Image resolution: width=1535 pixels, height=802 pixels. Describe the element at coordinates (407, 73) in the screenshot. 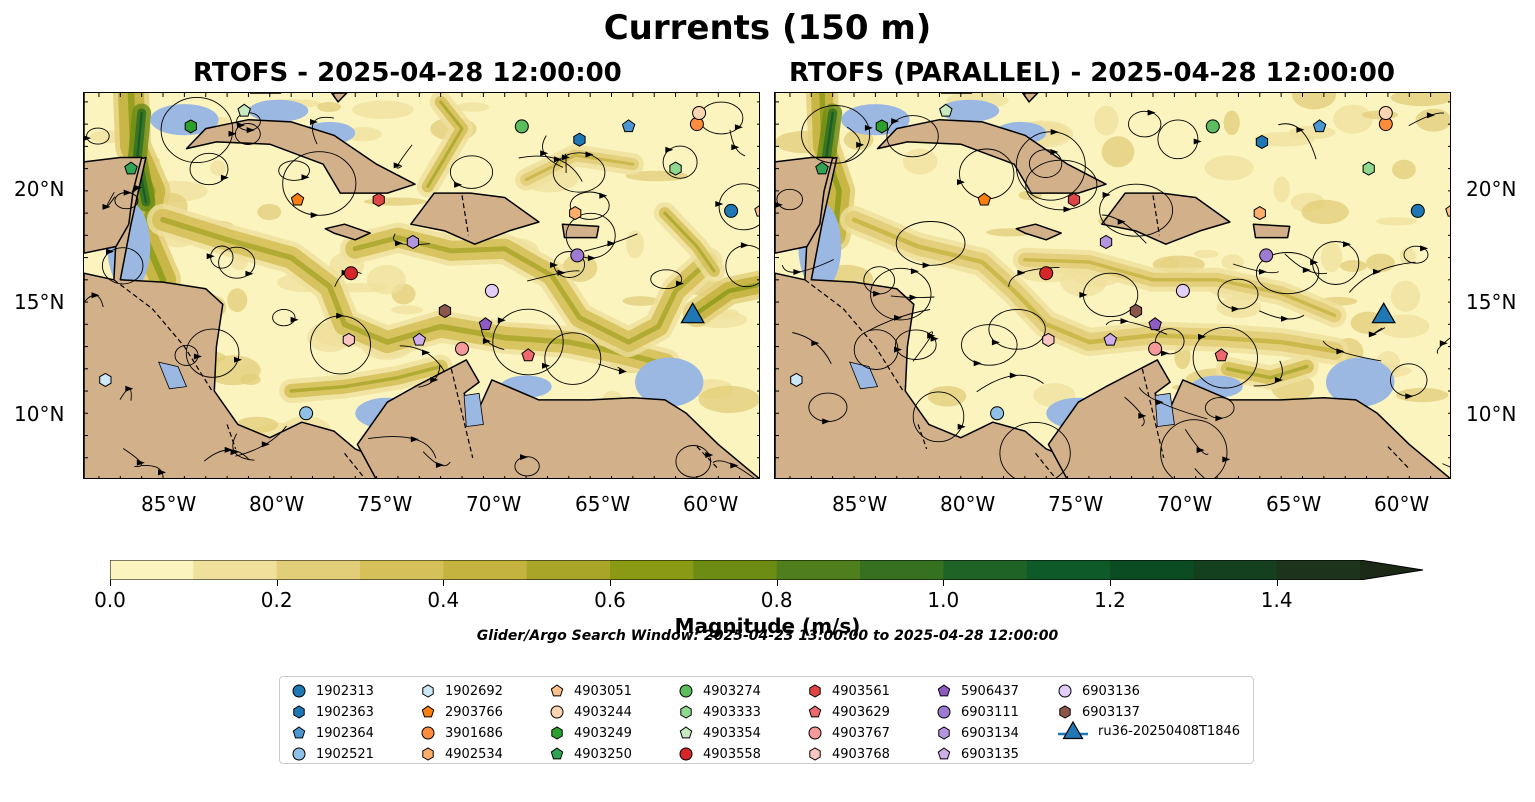

I see `left-map-title: RTOFS - 2025-04-28 12:00:00` at that location.